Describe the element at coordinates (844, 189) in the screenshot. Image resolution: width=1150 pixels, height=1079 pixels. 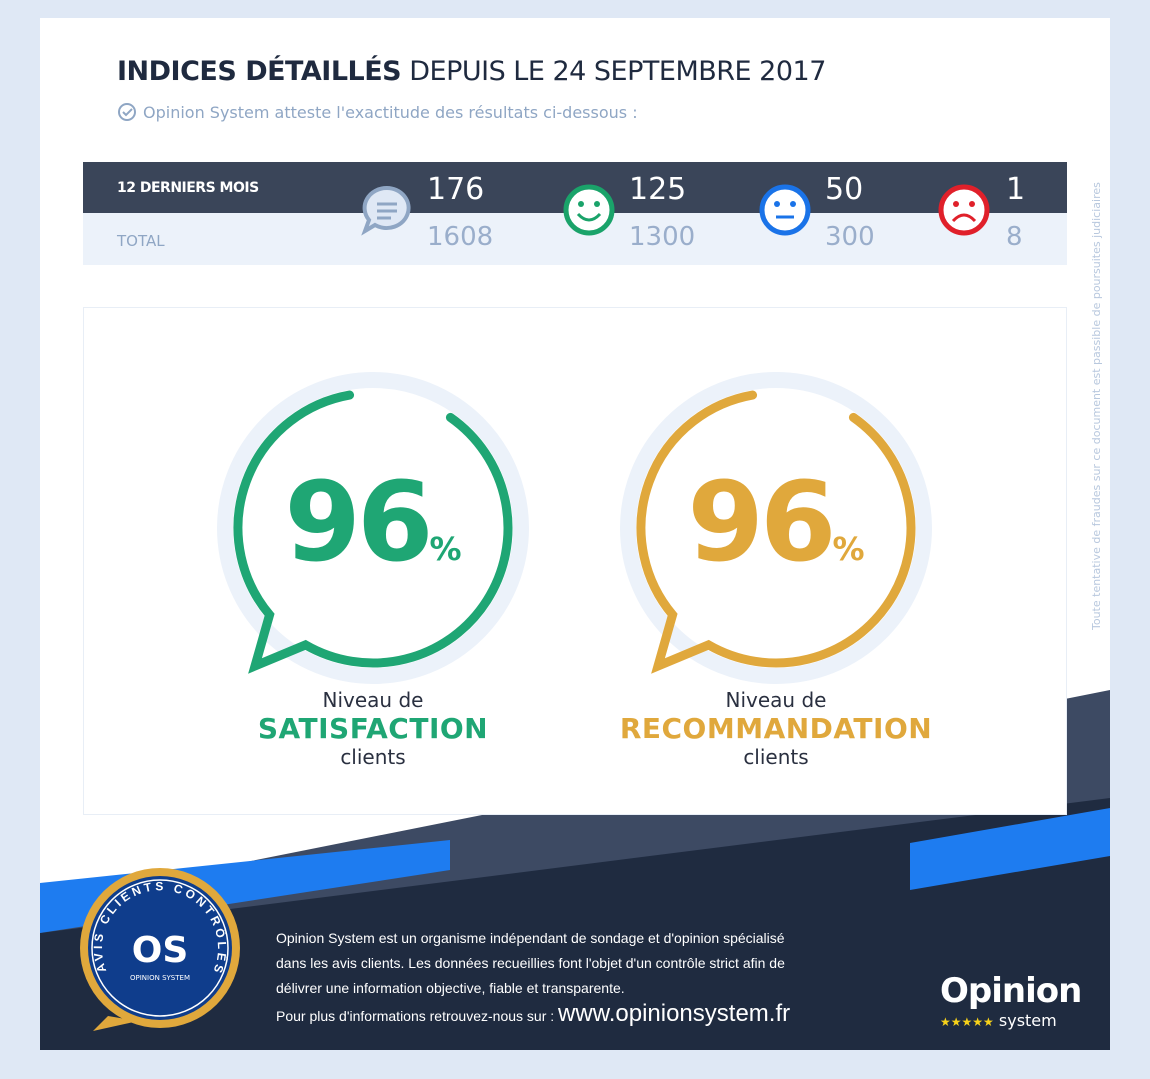
I see `neutral-12-months: 50` at that location.